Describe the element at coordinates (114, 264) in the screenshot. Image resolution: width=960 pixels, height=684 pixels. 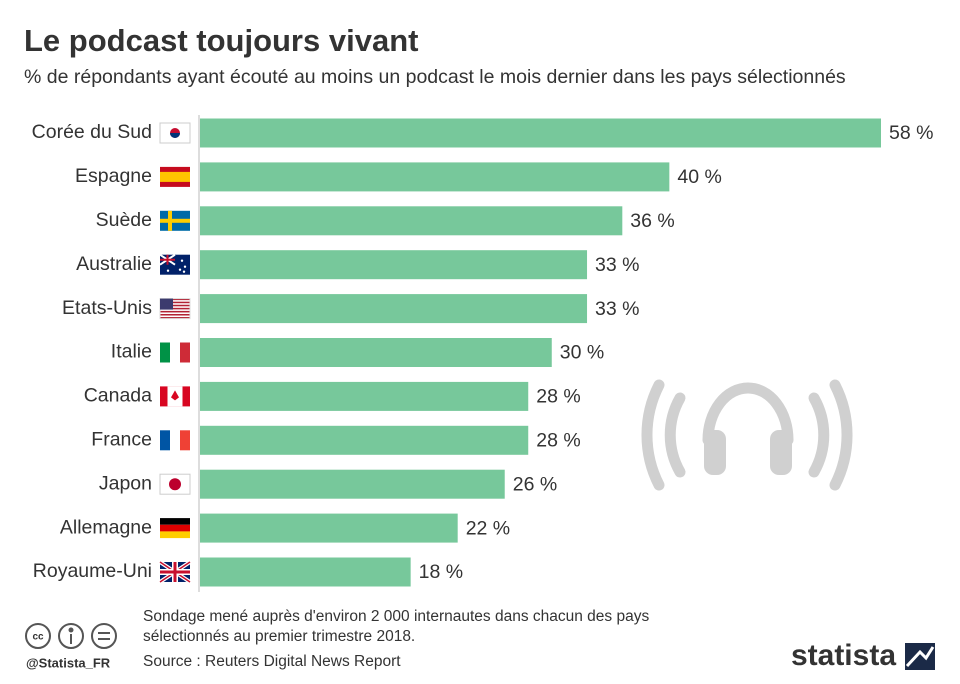
I see `y-tick-label: Australie` at that location.